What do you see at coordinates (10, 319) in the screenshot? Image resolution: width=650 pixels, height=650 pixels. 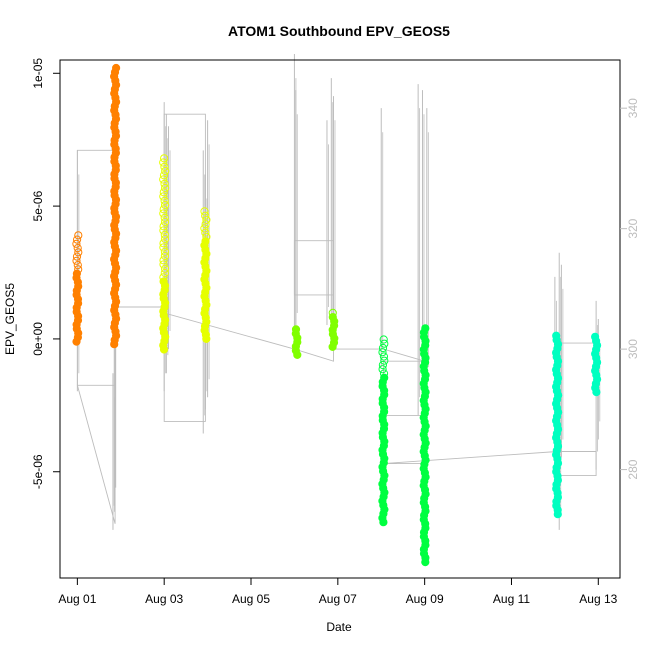 I see `y-axis-label: EPV_GEOS5` at bounding box center [10, 319].